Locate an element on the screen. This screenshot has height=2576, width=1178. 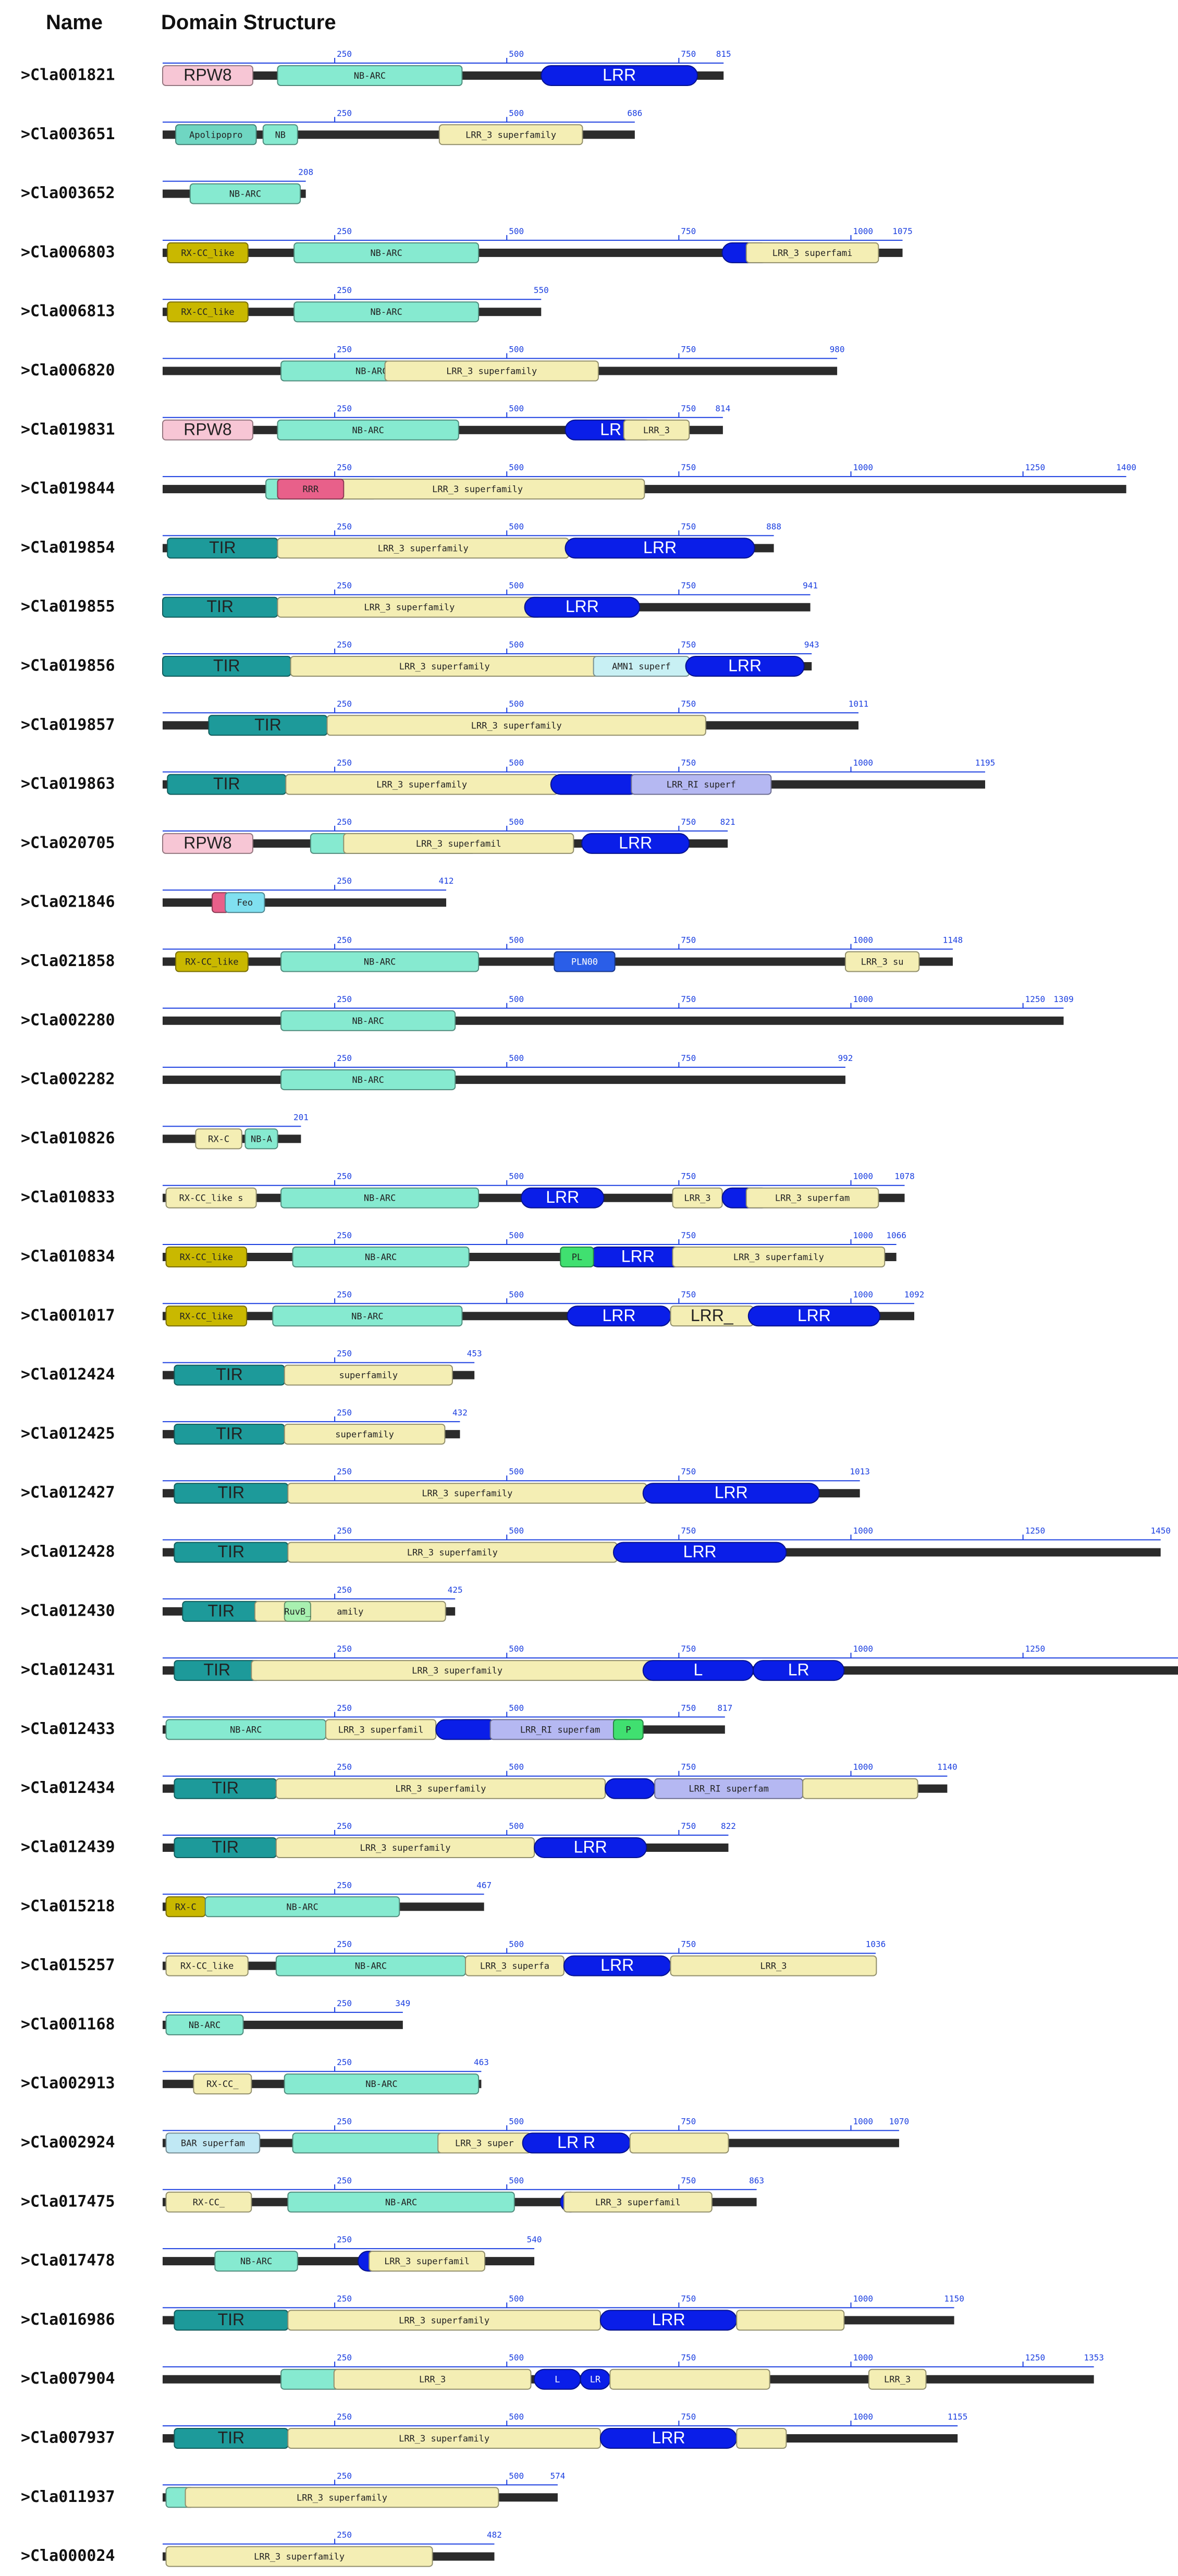
domain-label: amily is located at coordinates (350, 1612).